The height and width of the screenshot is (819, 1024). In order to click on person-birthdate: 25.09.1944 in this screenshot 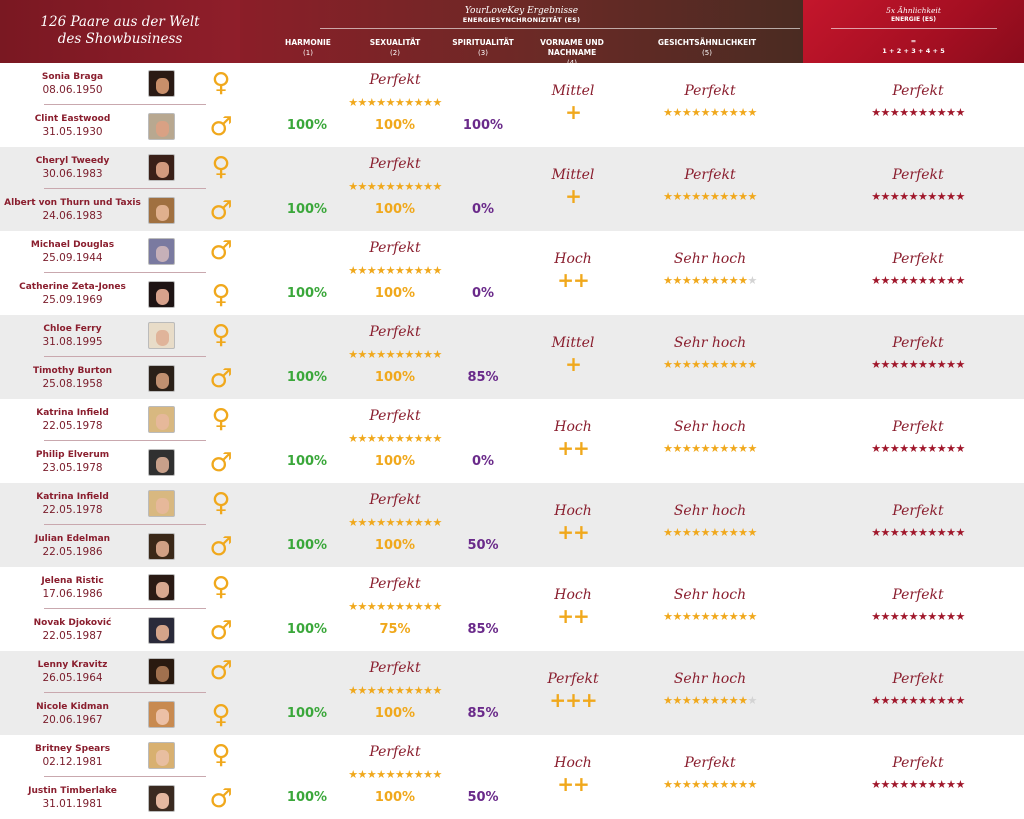, I will do `click(72, 258)`.